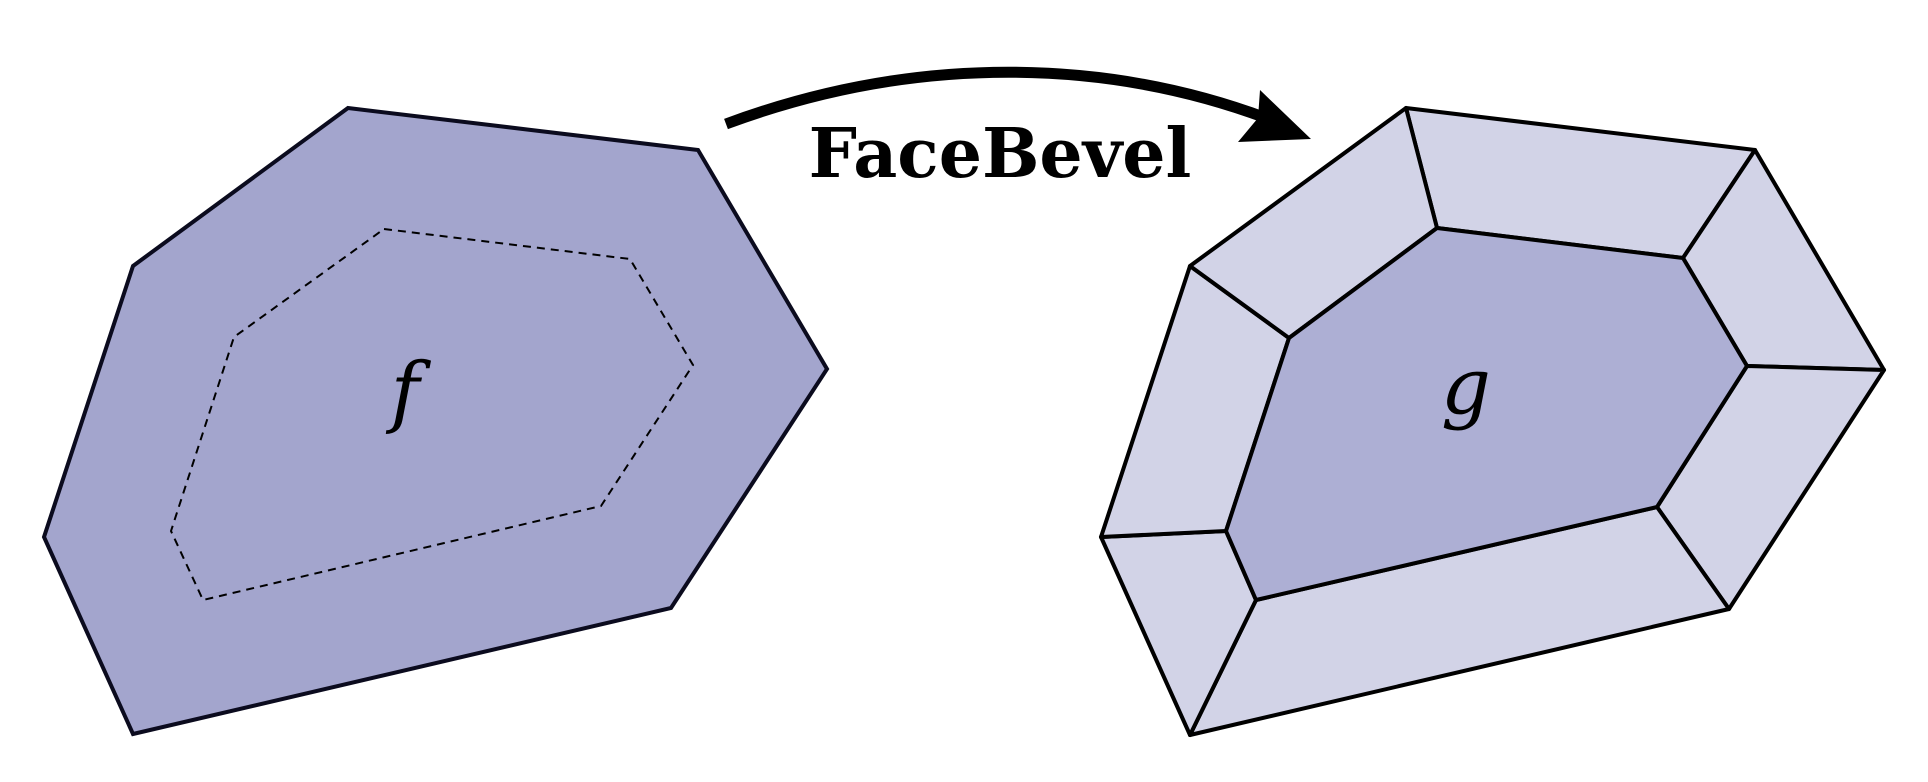 The image size is (1928, 782). I want to click on operation-arrow: FaceBevel, so click(1017, 130).